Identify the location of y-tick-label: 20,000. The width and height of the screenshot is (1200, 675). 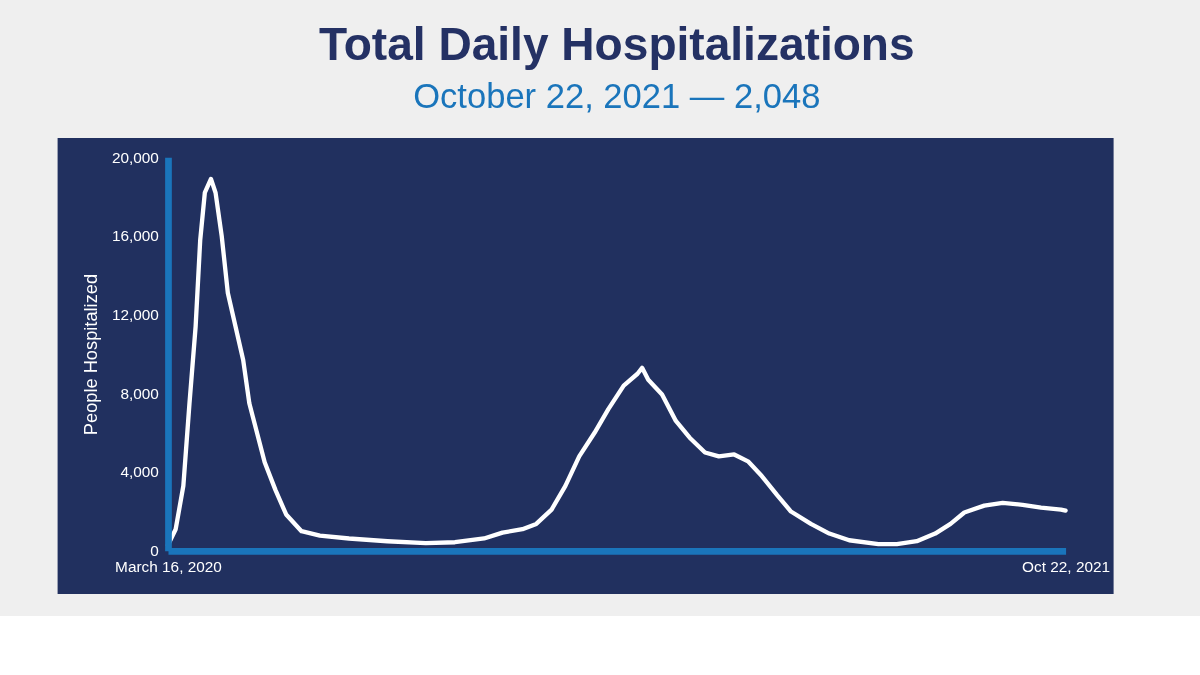
(135, 157).